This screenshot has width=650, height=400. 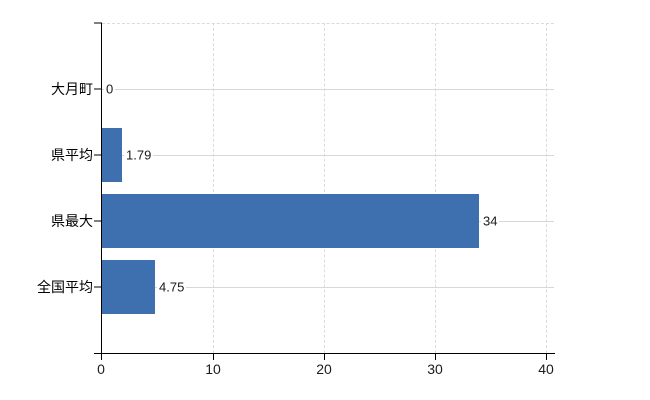 I want to click on y-axis-category-label: 全国平均, so click(x=65, y=287).